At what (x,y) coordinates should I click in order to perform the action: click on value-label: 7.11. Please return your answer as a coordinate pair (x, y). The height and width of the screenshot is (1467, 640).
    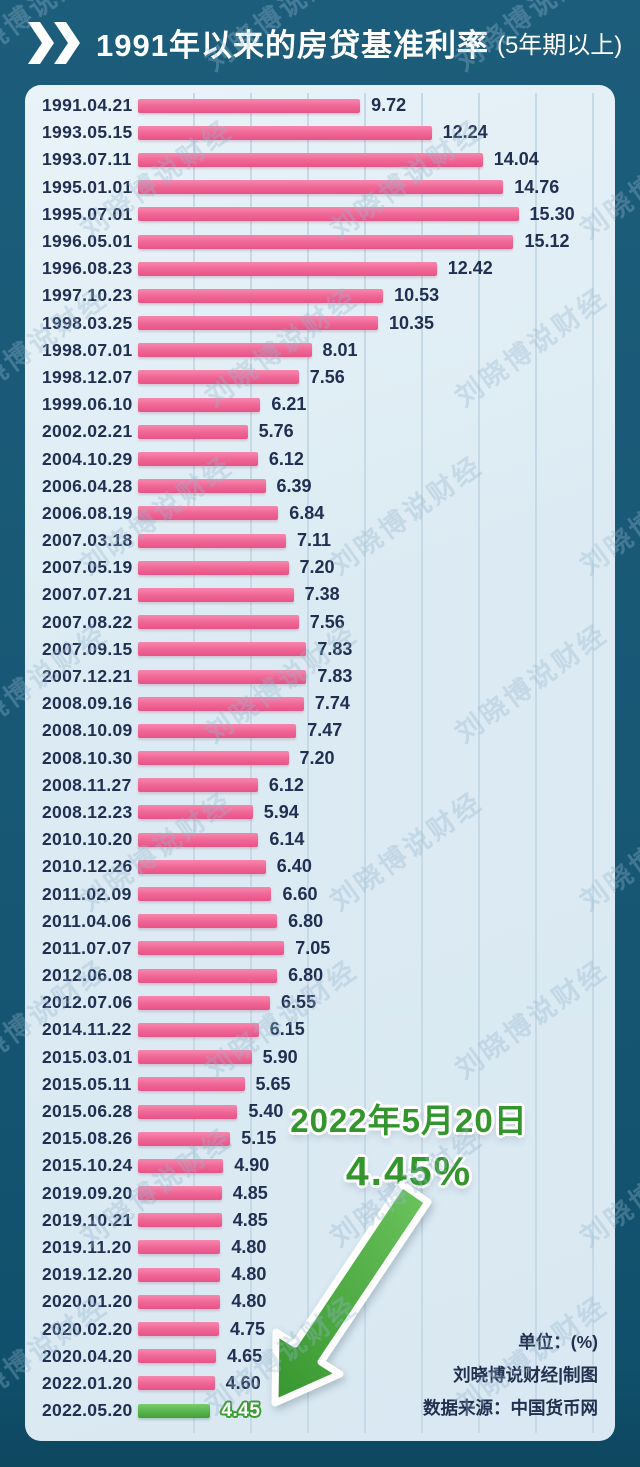
    Looking at the image, I should click on (313, 540).